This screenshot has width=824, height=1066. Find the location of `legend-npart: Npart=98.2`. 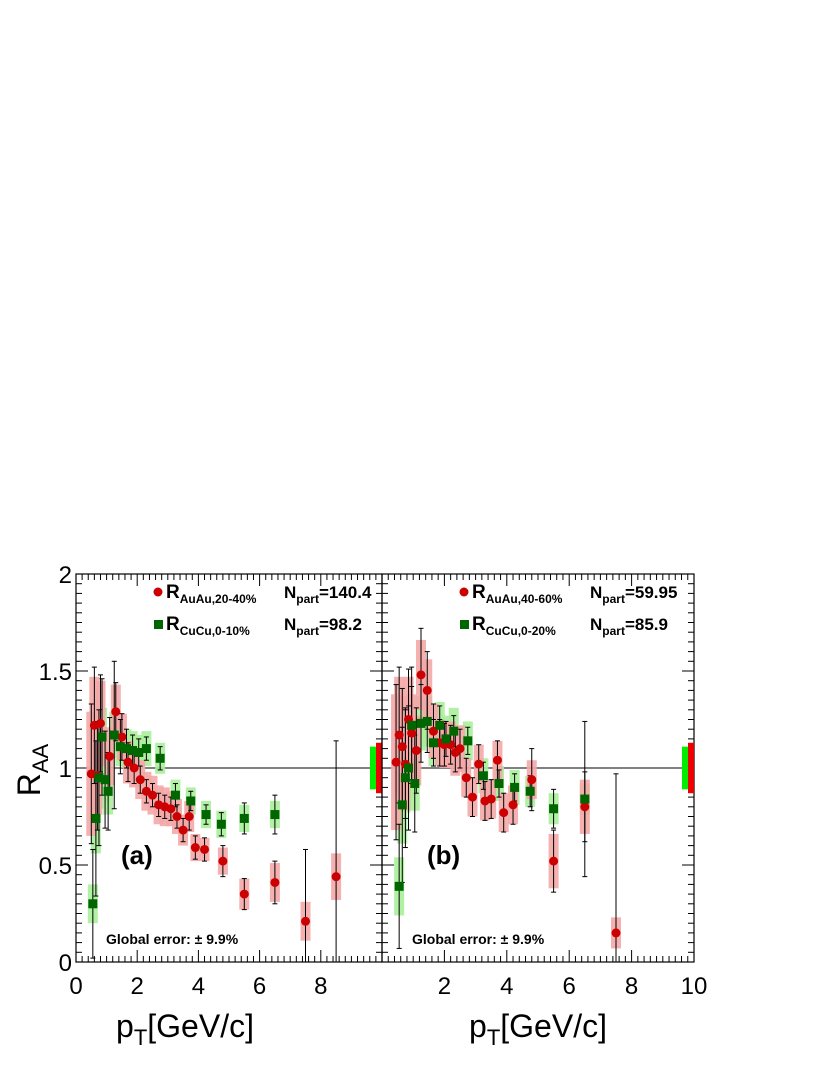

legend-npart: Npart=98.2 is located at coordinates (323, 626).